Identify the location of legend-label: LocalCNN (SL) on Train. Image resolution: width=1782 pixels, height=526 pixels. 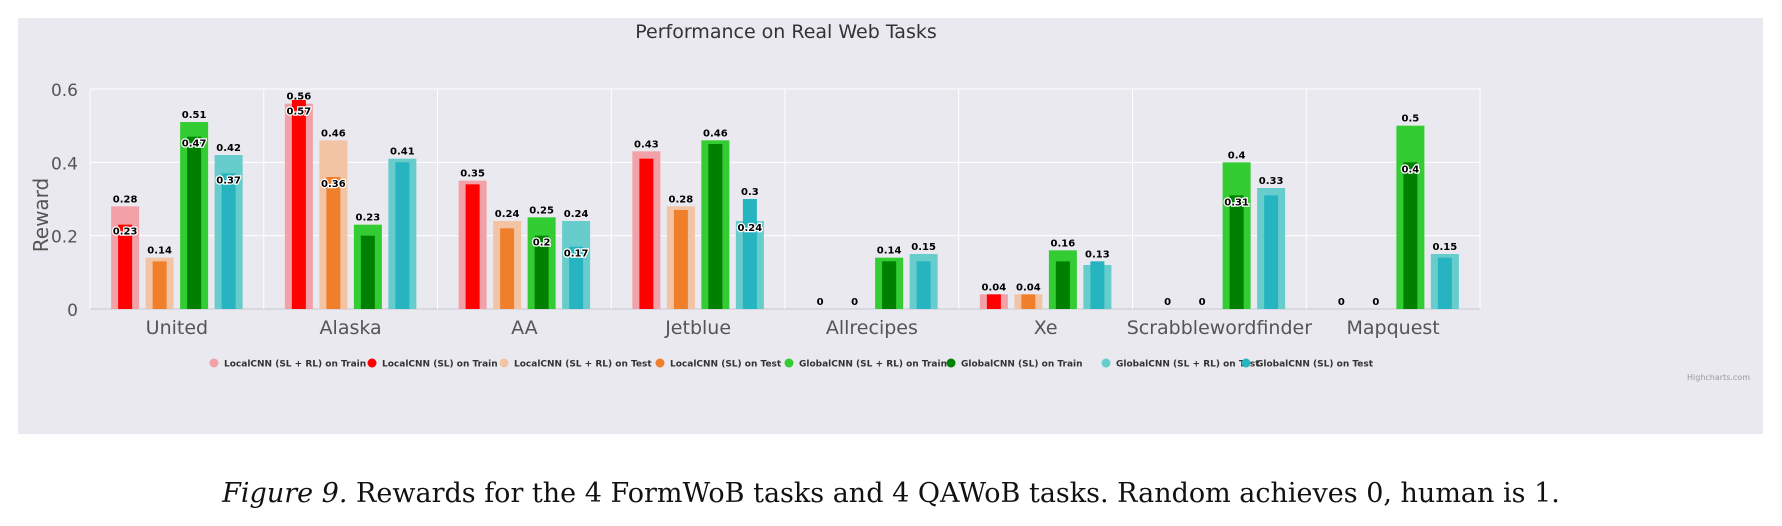
(440, 365).